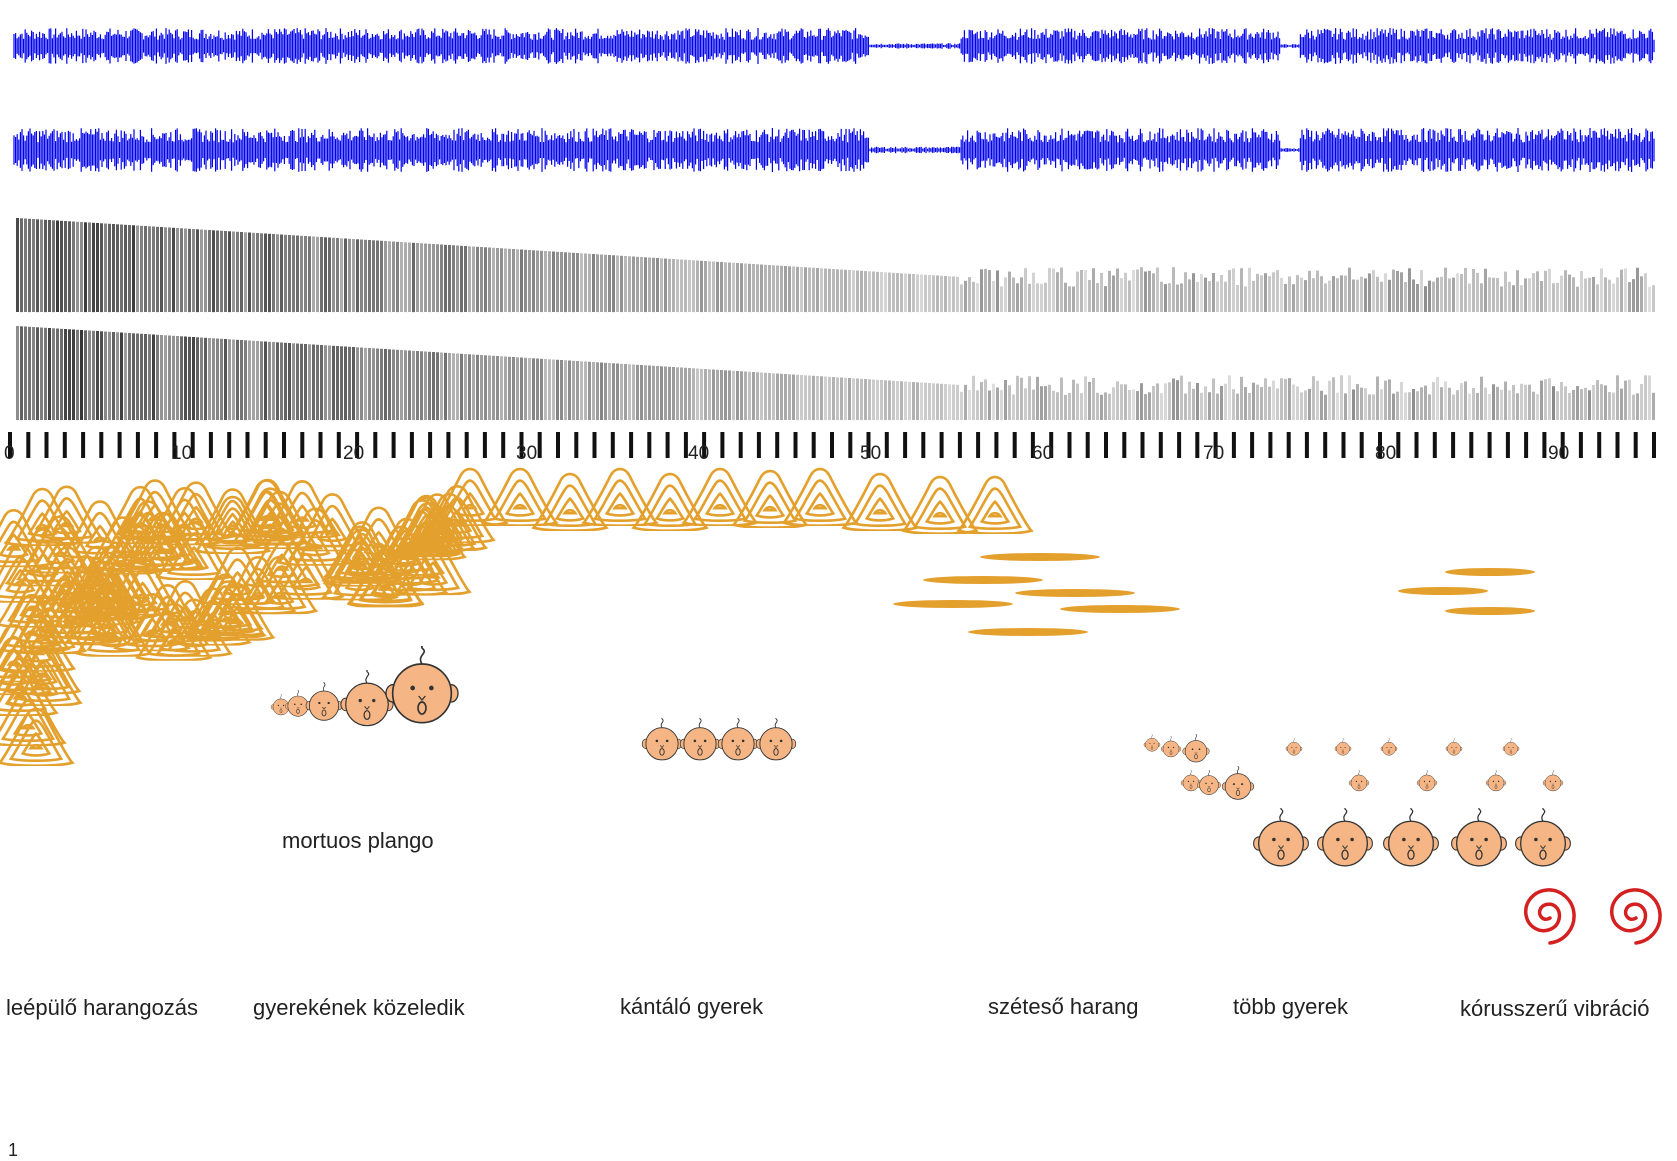 This screenshot has height=1161, width=1677. What do you see at coordinates (1592, 916) in the screenshot?
I see `choral-vibration-spirals` at bounding box center [1592, 916].